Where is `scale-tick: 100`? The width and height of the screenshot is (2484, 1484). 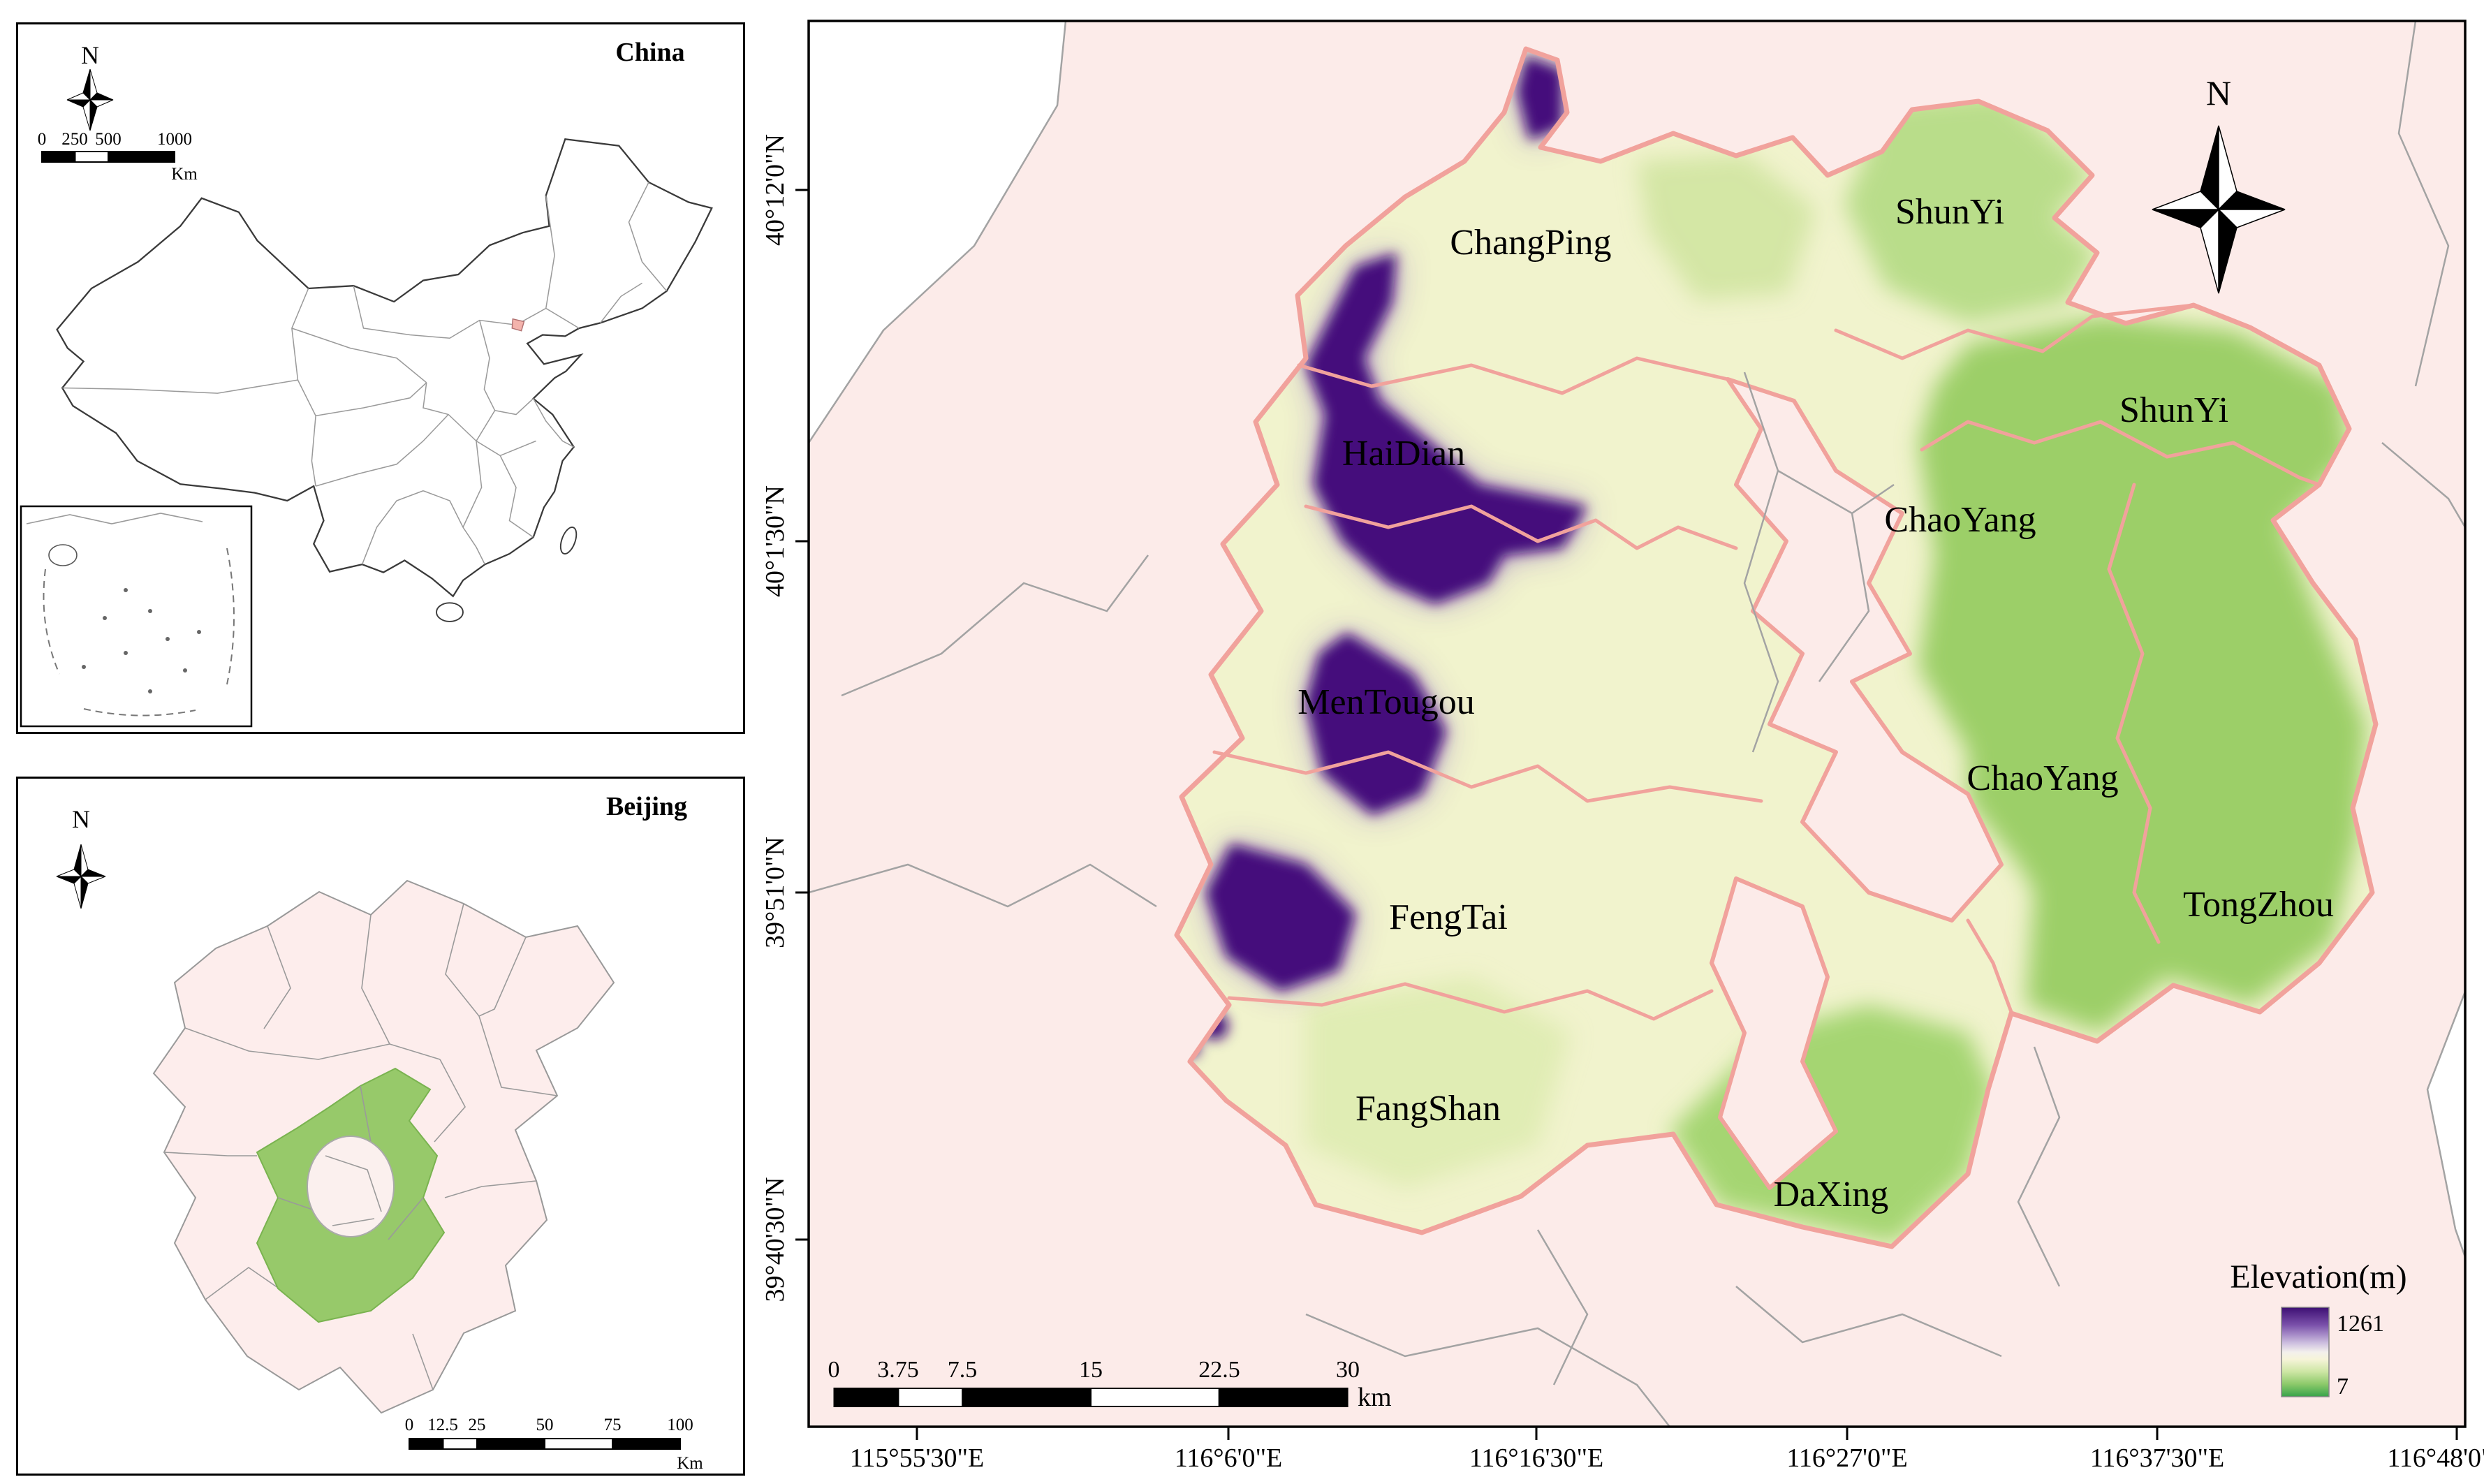 scale-tick: 100 is located at coordinates (680, 1425).